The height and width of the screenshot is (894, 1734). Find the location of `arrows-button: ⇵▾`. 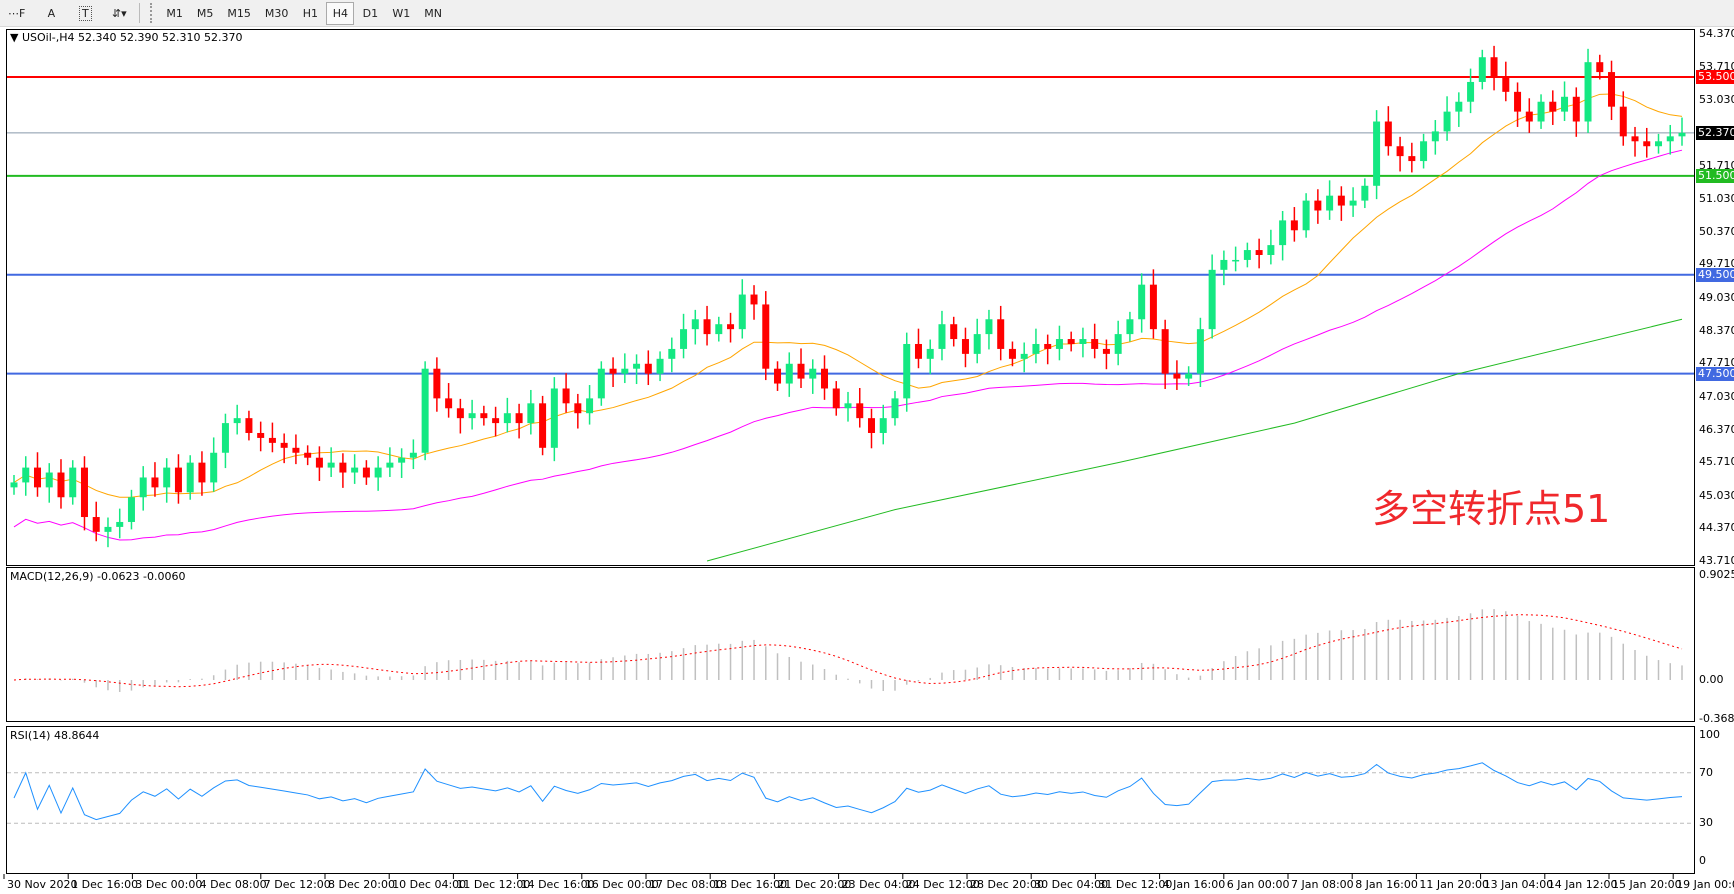

arrows-button: ⇵▾ is located at coordinates (119, 13).